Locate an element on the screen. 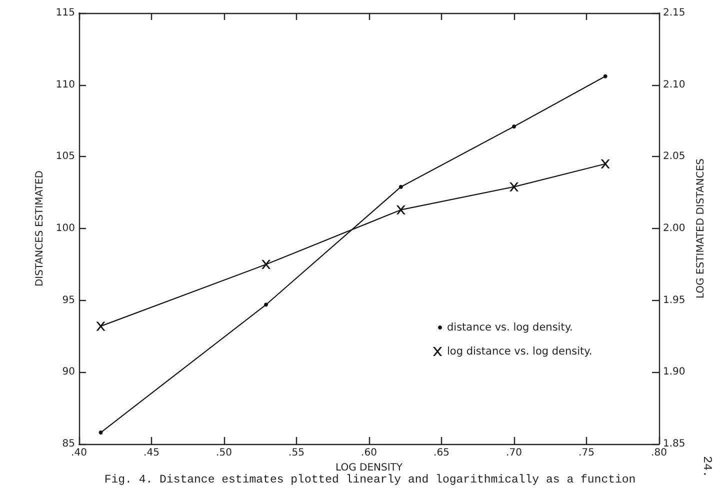 The width and height of the screenshot is (723, 488). y2-tick-label: 1.85 is located at coordinates (674, 444).